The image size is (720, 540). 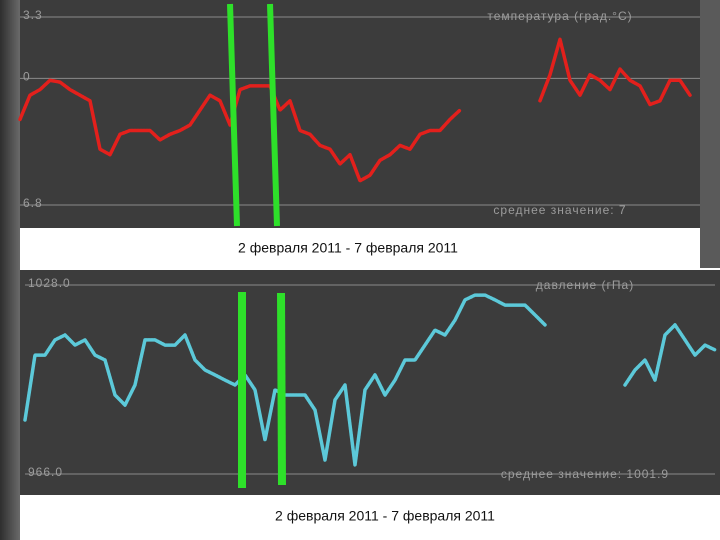 What do you see at coordinates (585, 285) in the screenshot?
I see `chart-title: давление (гПа)` at bounding box center [585, 285].